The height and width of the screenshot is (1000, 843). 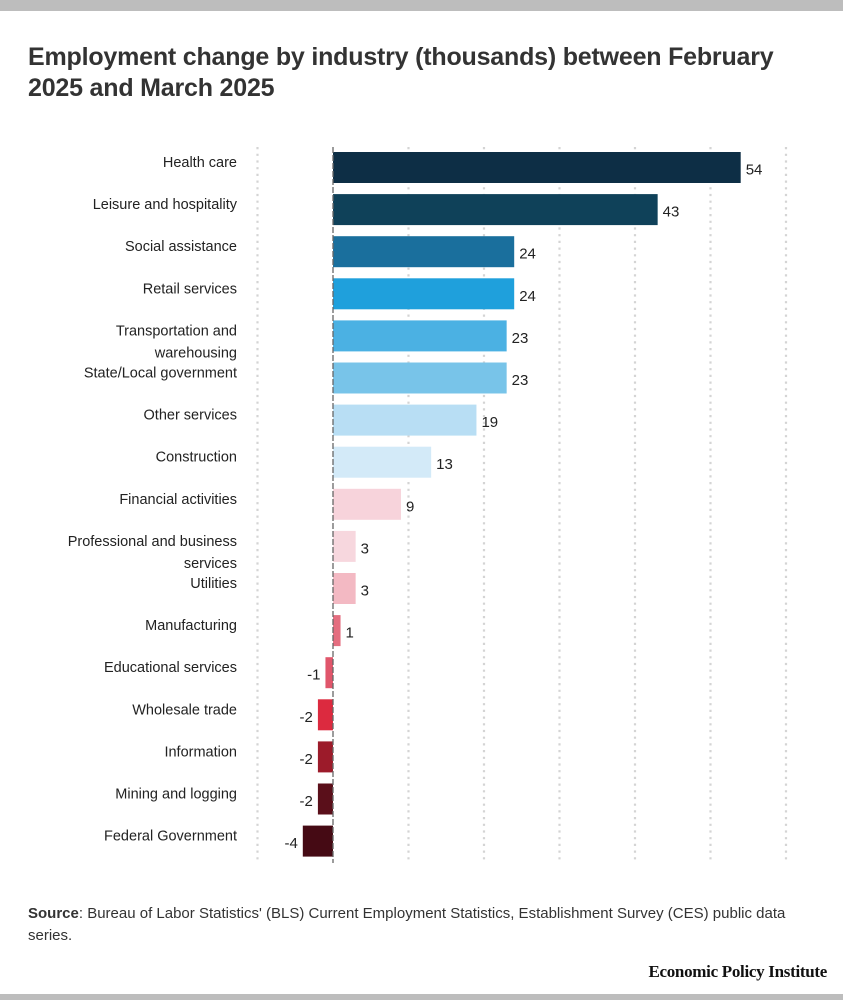 I want to click on category-label-line: Retail services, so click(x=190, y=289).